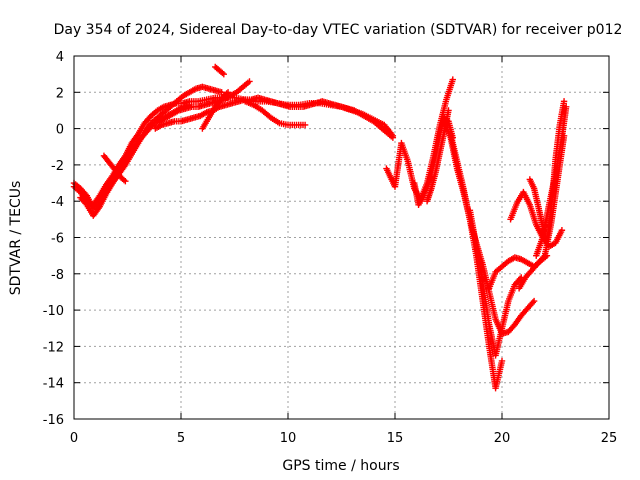 The height and width of the screenshot is (480, 640). I want to click on x-tick-label: 15, so click(395, 438).